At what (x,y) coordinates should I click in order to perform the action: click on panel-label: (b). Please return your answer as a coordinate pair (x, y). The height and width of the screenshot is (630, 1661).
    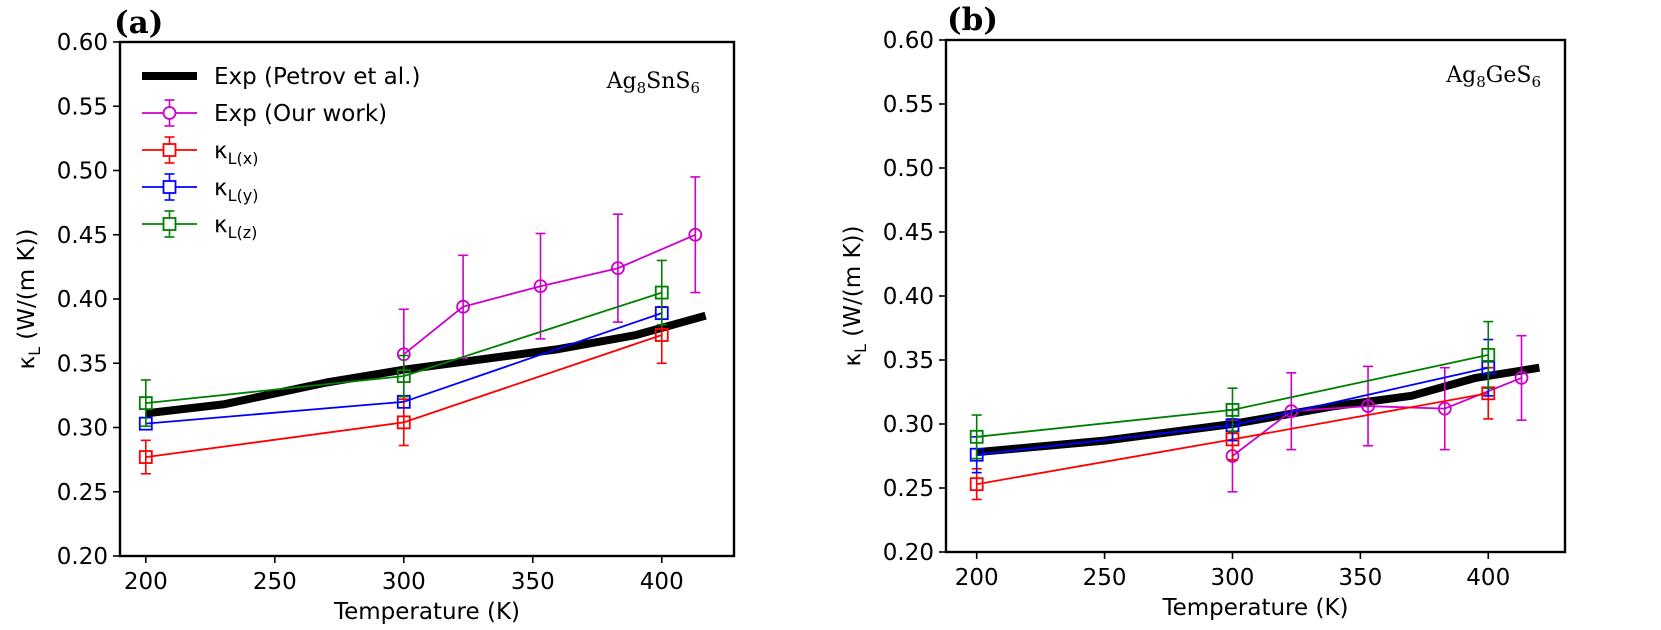
    Looking at the image, I should click on (972, 20).